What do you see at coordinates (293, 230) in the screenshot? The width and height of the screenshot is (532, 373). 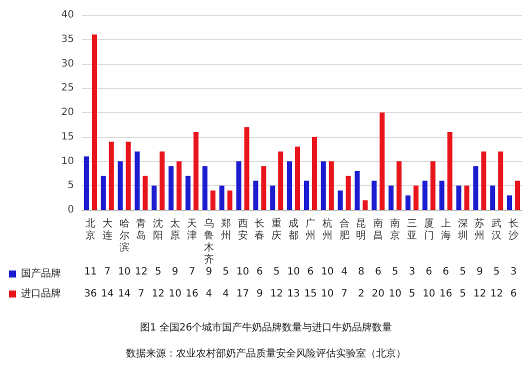 I see `x-tick-label: 成都` at bounding box center [293, 230].